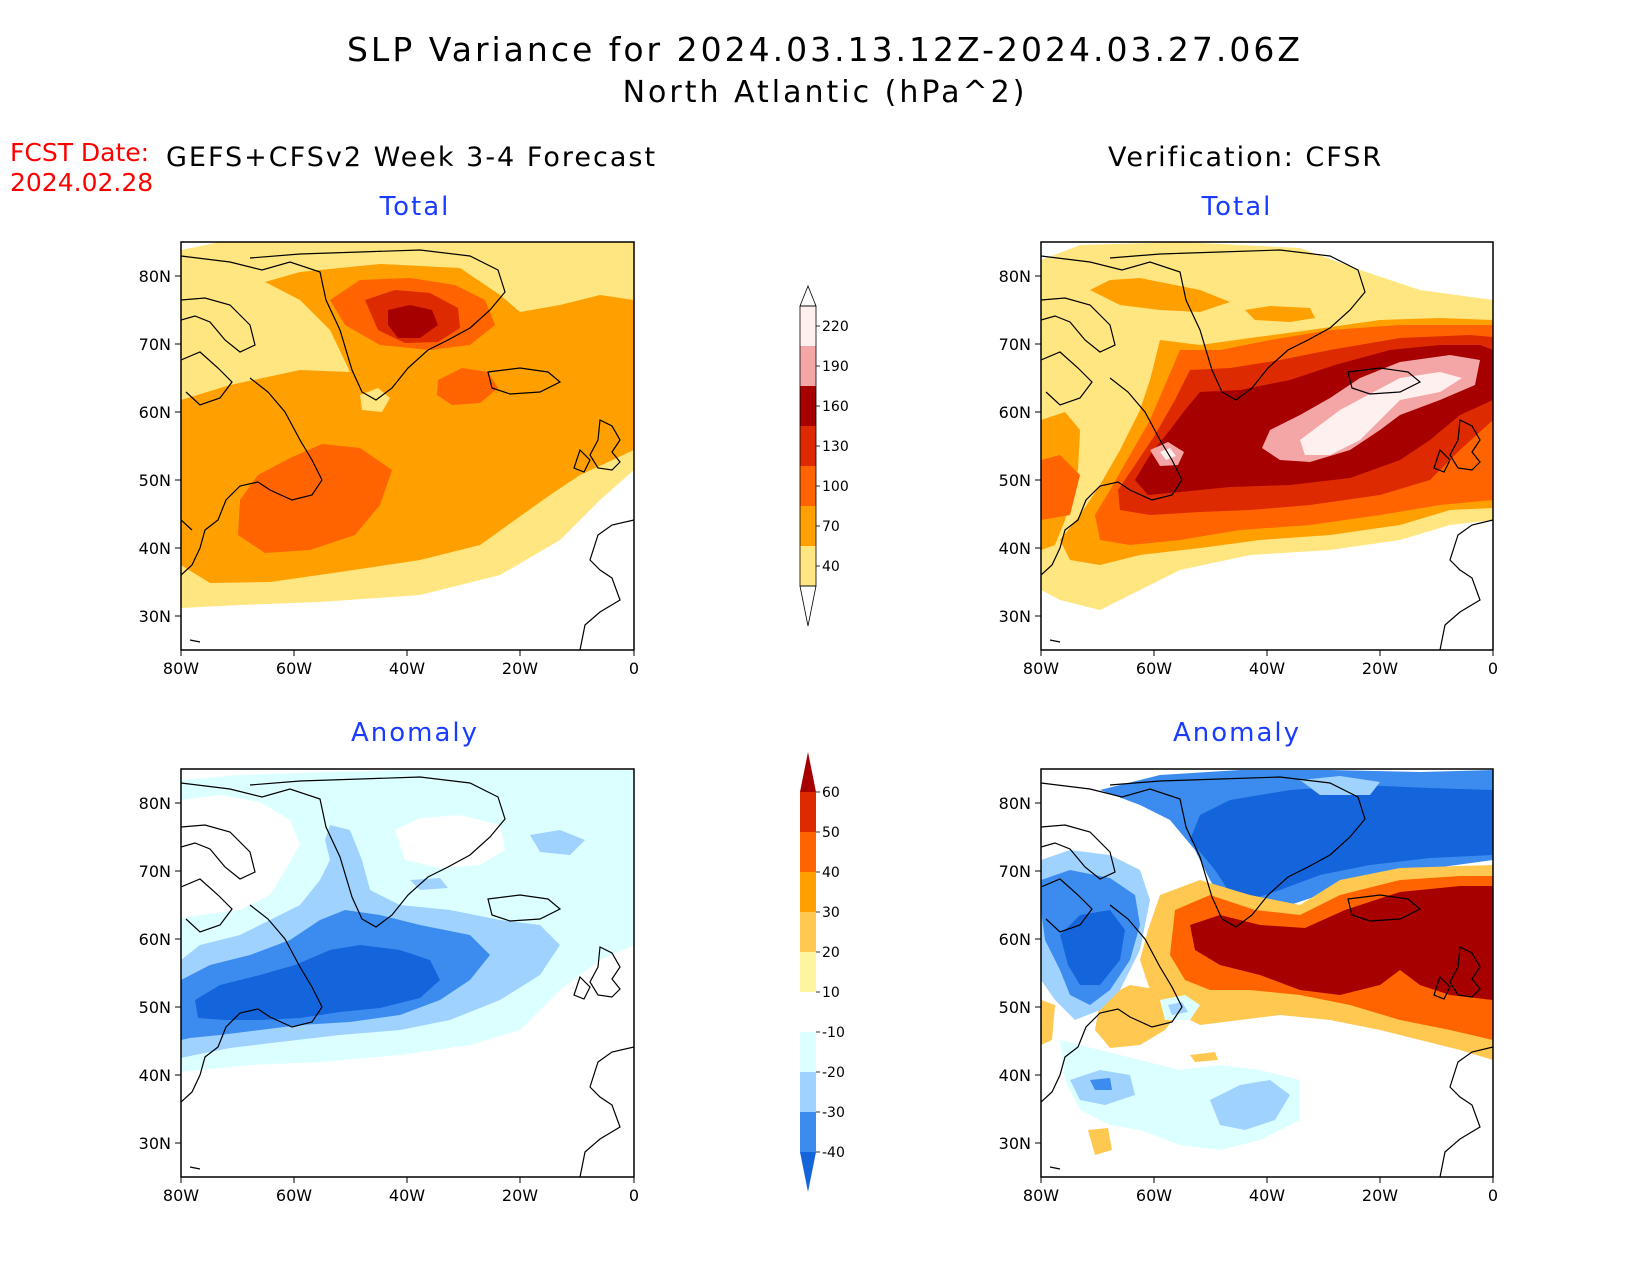 The width and height of the screenshot is (1650, 1275). I want to click on forecast-total-field, so click(407, 446).